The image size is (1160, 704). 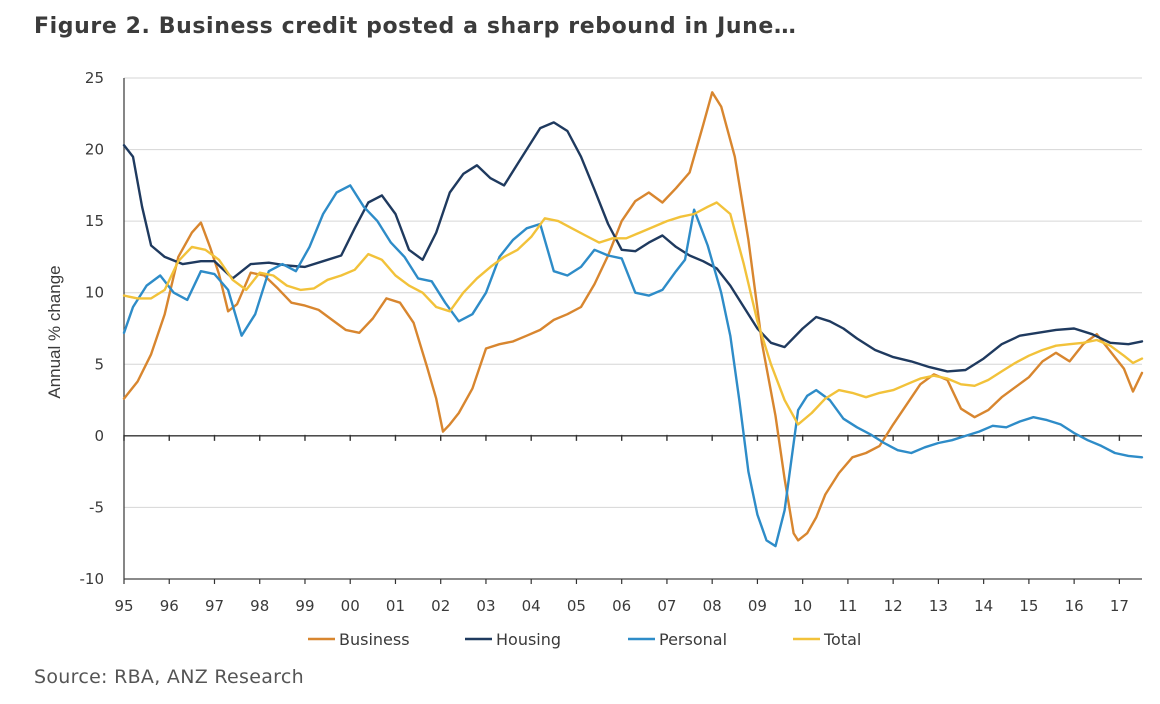 What do you see at coordinates (214, 606) in the screenshot?
I see `x-tick-label: 97` at bounding box center [214, 606].